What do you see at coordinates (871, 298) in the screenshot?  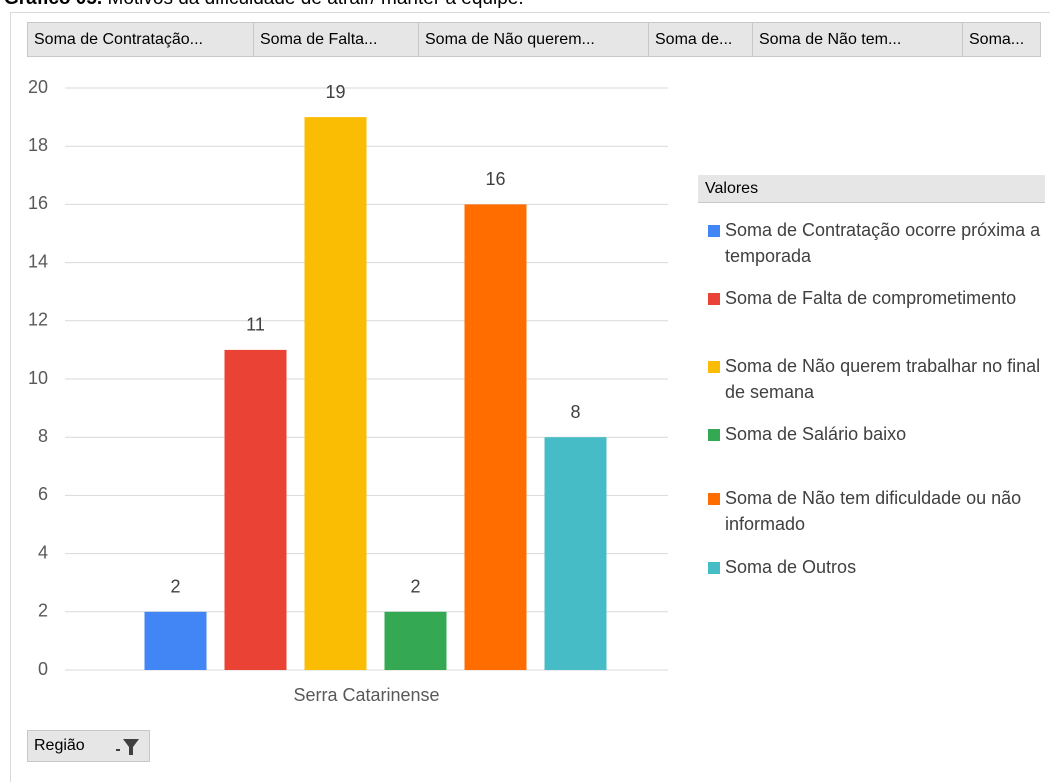 I see `legend-label: Soma de Falta de comprometimento` at bounding box center [871, 298].